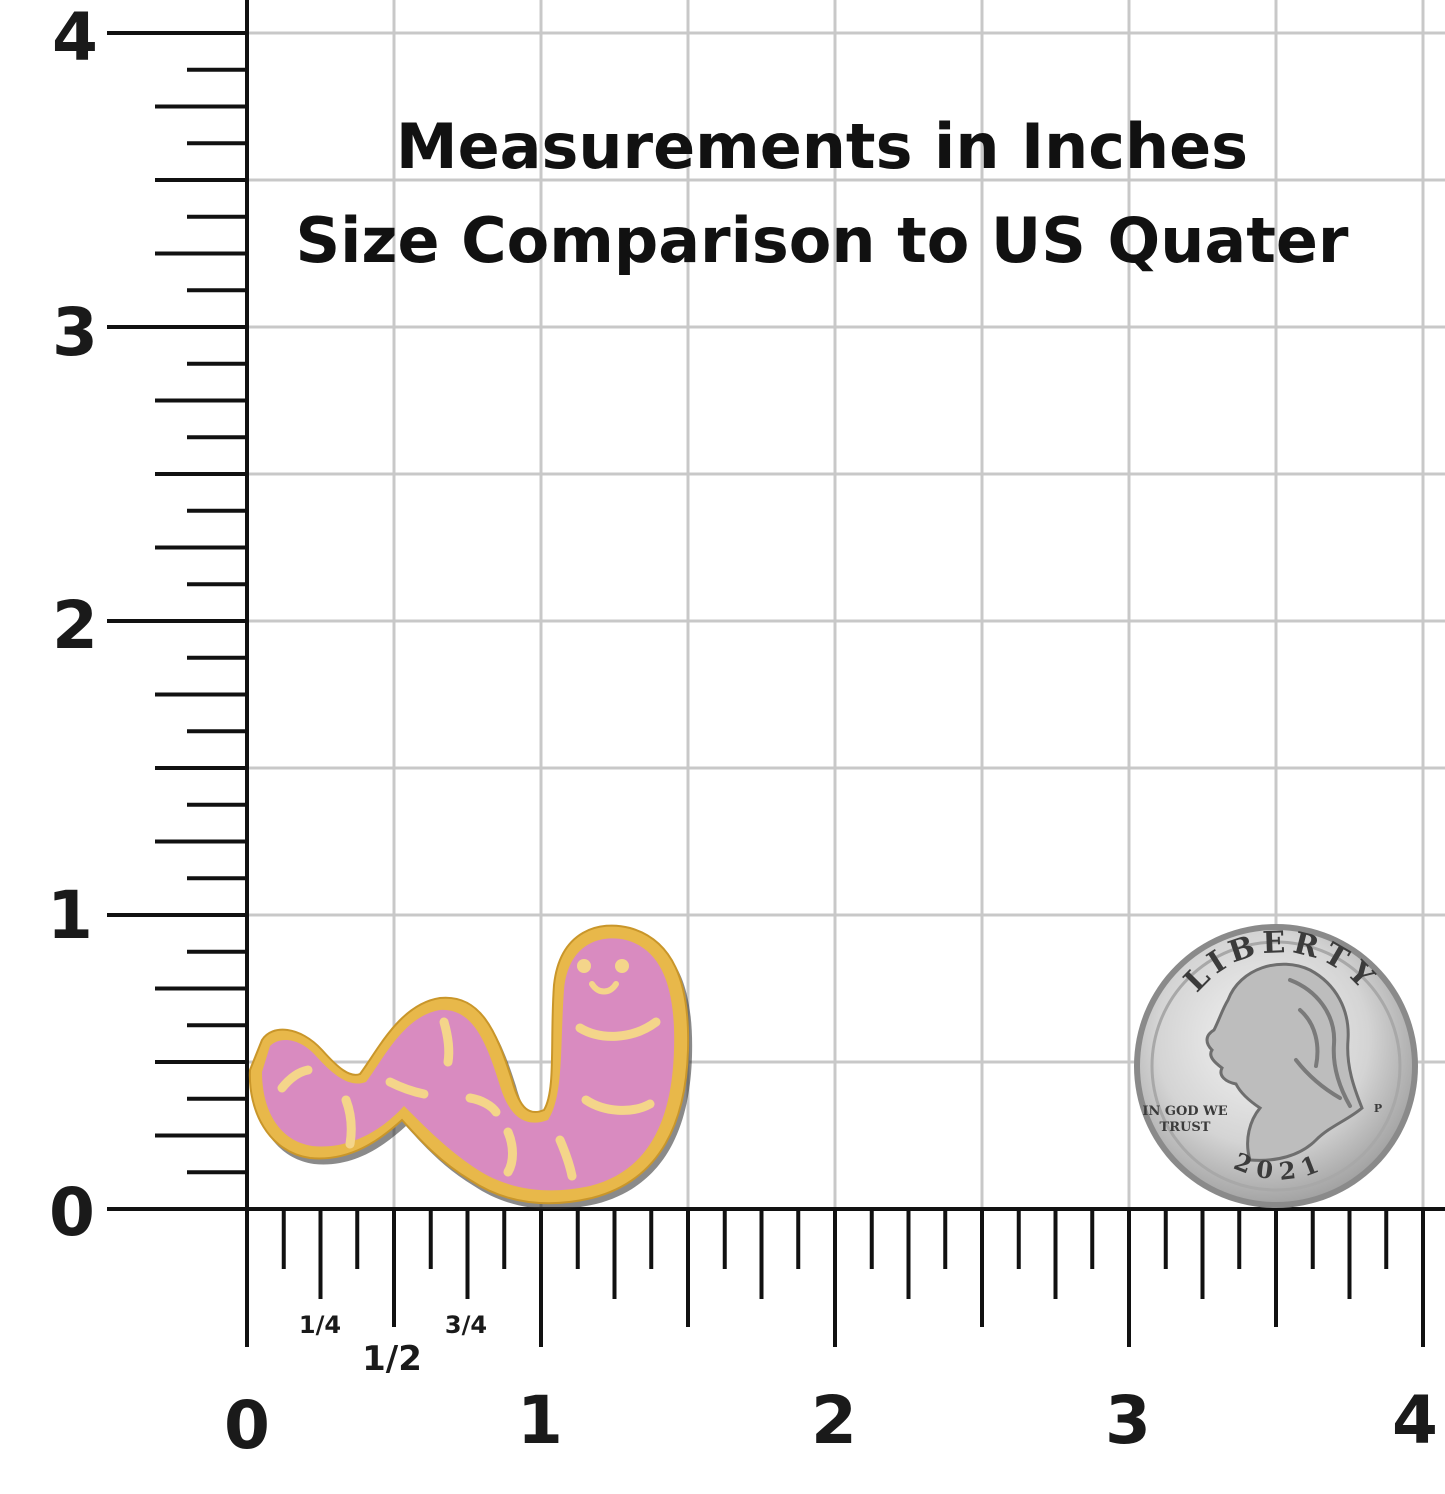 This screenshot has width=1445, height=1494. I want to click on fraction-label-three-quarter: 3/4, so click(466, 1325).